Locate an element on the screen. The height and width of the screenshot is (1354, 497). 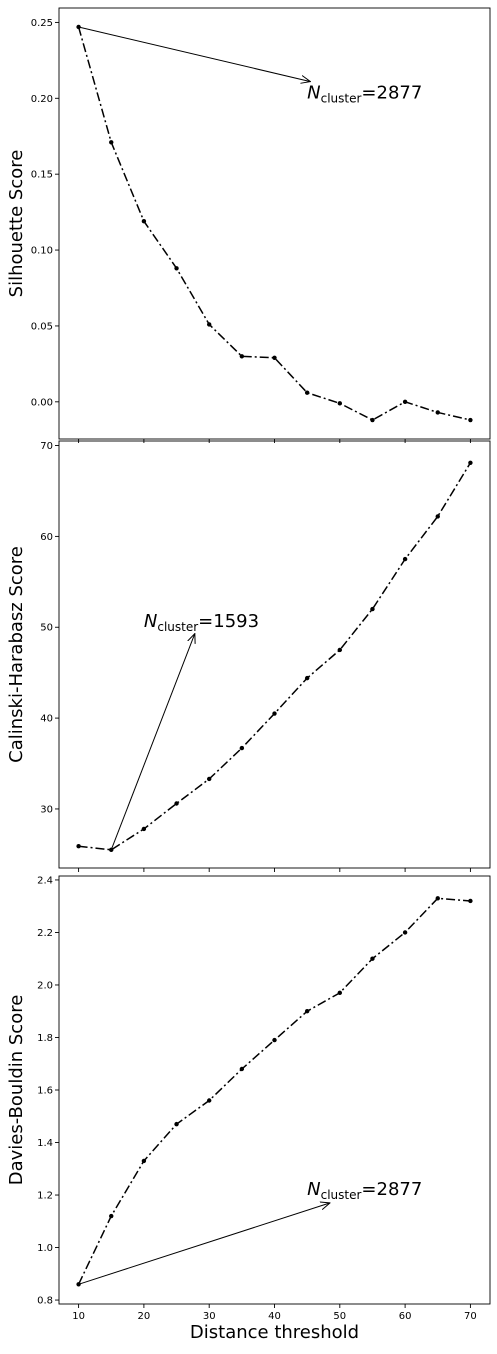
y-tick-label: 2.0 is located at coordinates (45, 985).